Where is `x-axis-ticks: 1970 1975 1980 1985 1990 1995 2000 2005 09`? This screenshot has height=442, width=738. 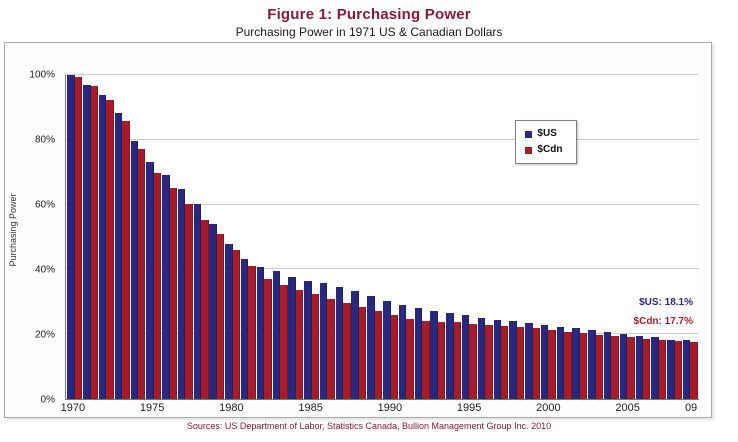 x-axis-ticks: 1970 1975 1980 1985 1990 1995 2000 2005 09 is located at coordinates (380, 408).